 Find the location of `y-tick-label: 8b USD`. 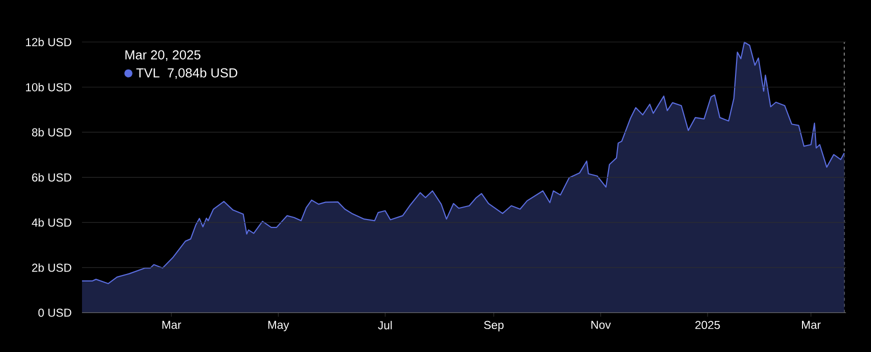

y-tick-label: 8b USD is located at coordinates (52, 132).